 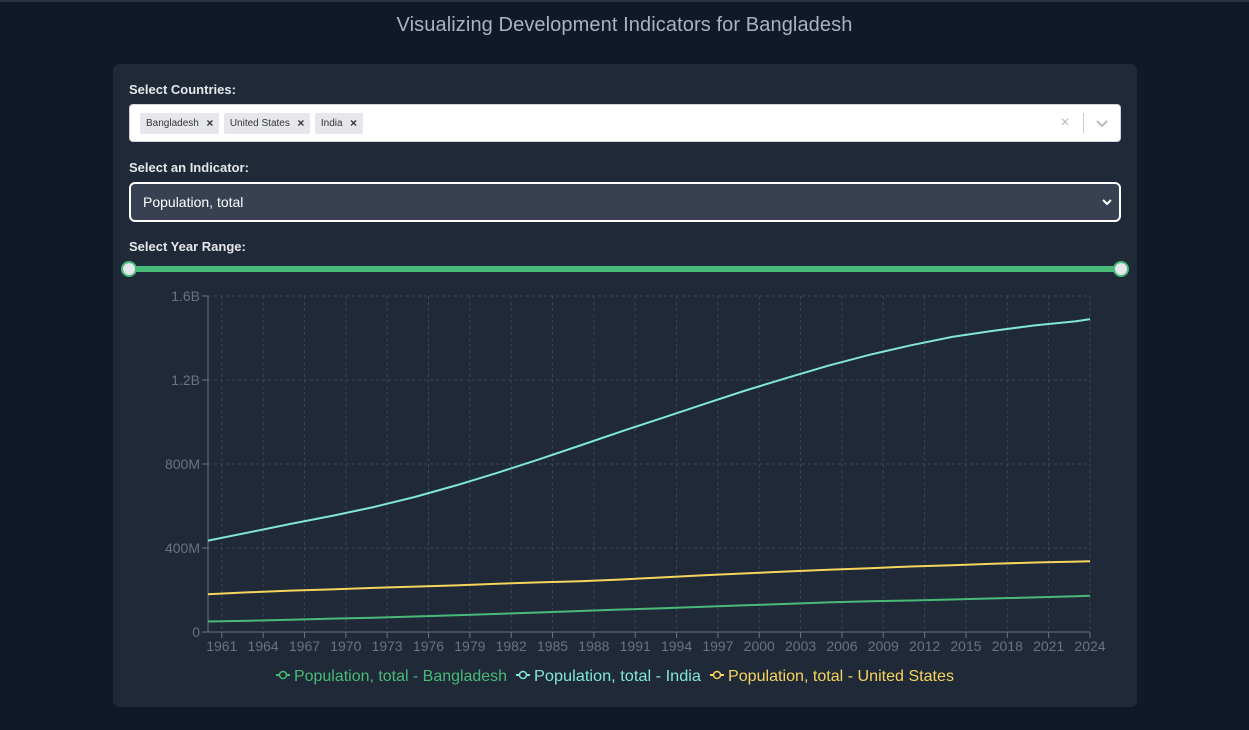 What do you see at coordinates (617, 676) in the screenshot?
I see `legend-label: Population, total - India` at bounding box center [617, 676].